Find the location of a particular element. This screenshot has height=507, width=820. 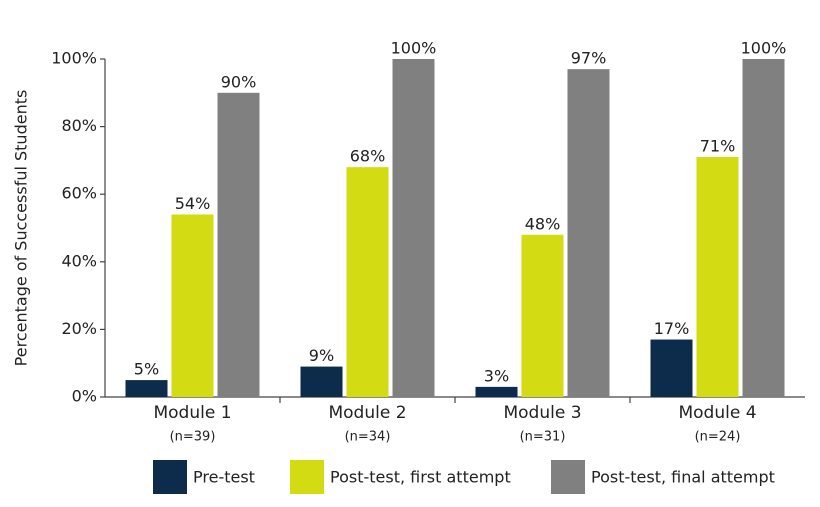

value-label: 5% is located at coordinates (146, 369).